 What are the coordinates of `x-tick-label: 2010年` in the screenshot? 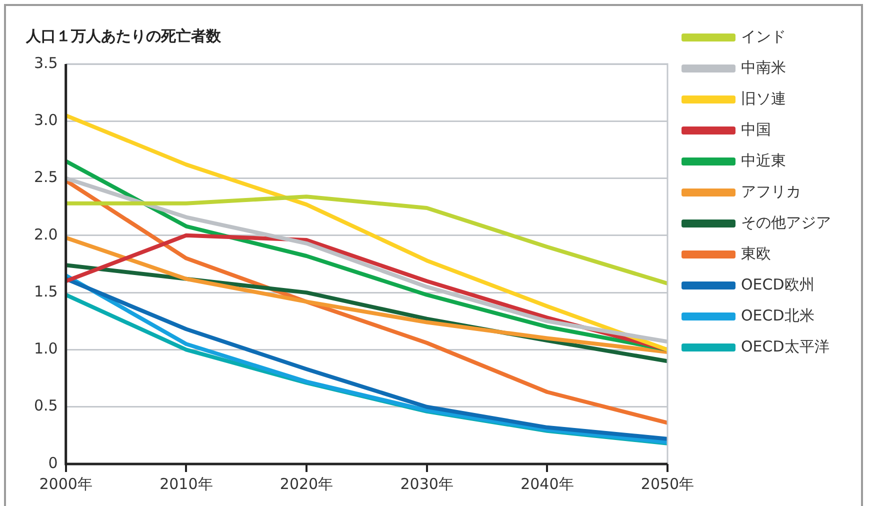 It's located at (186, 483).